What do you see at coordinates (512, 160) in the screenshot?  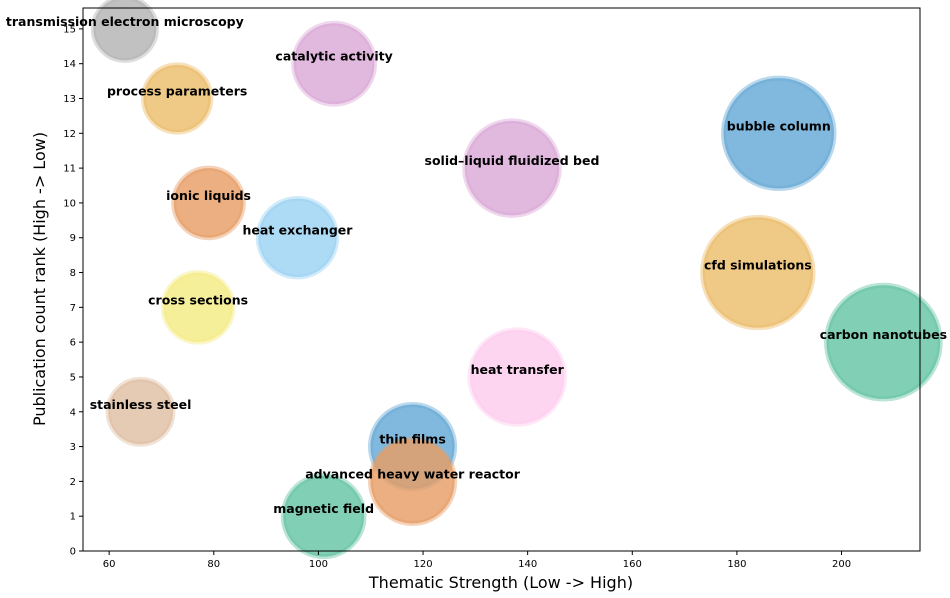 I see `bubble-label: solid–liquid fluidized bed` at bounding box center [512, 160].